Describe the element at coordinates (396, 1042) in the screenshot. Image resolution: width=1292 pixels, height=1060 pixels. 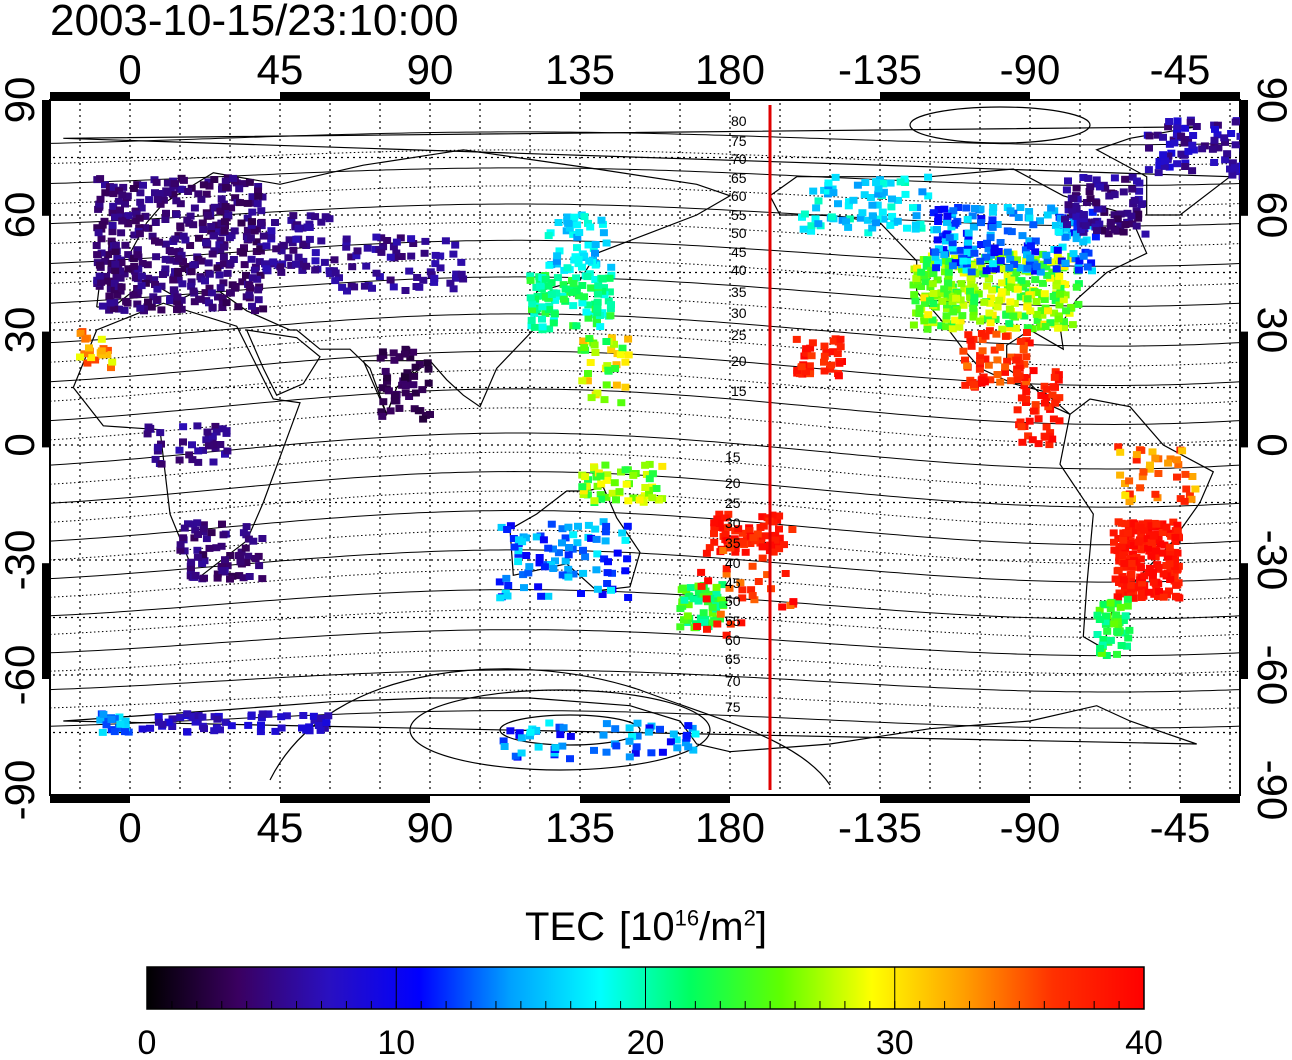
I see `colorbar-tick-label: 10` at that location.